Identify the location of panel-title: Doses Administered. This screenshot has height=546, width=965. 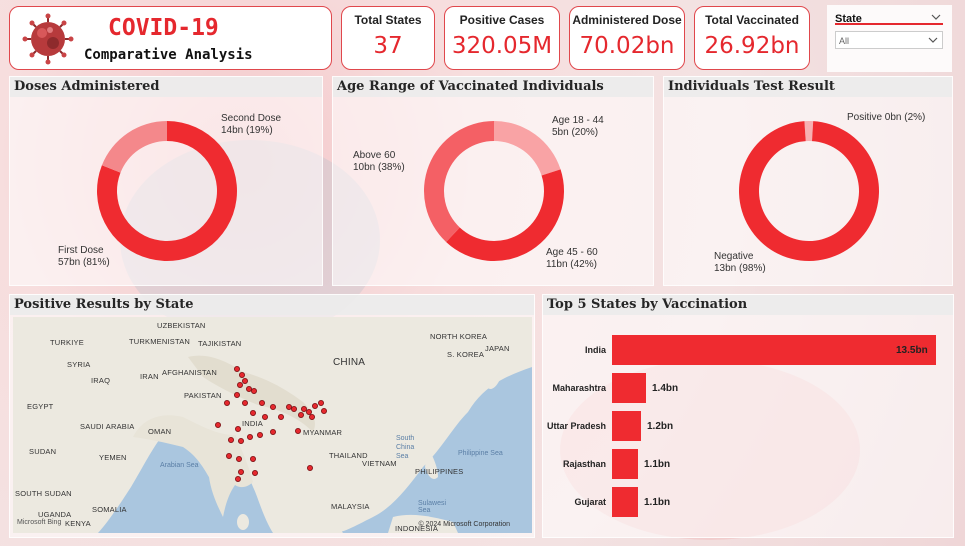
(166, 87).